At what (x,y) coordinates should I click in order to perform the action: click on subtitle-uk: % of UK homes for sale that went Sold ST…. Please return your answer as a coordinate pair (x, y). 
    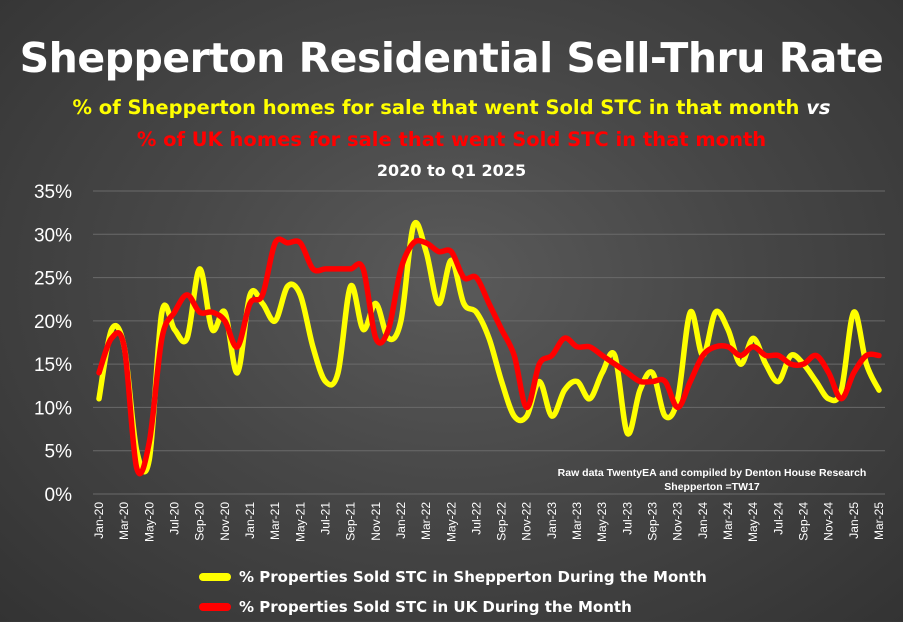
    Looking at the image, I should click on (451, 139).